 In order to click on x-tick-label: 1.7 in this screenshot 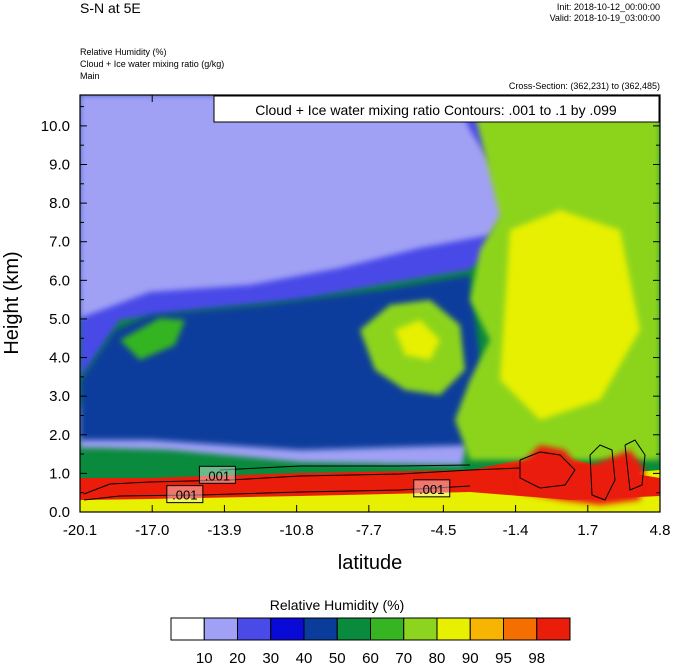, I will do `click(587, 530)`.